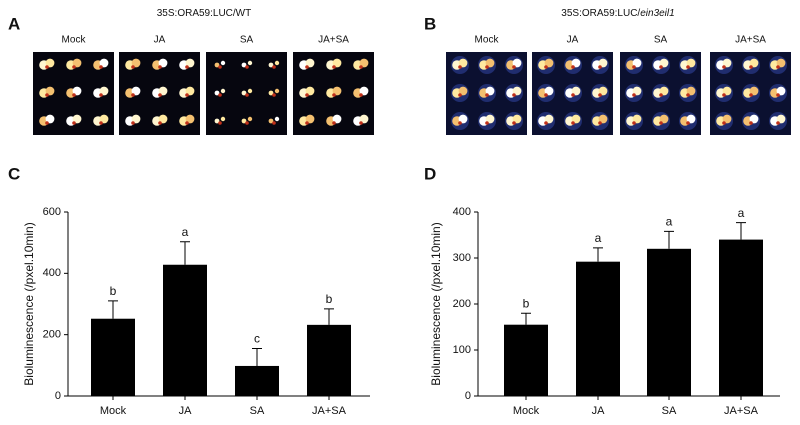  I want to click on title-part: 35S:ORA59:LUC/WT, so click(204, 13).